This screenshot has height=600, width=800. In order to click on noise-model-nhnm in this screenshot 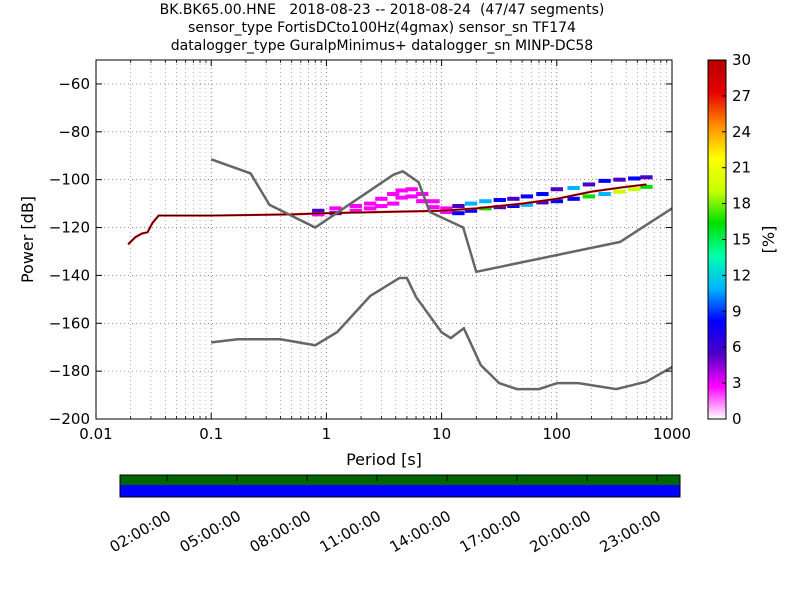, I will do `click(441, 216)`.